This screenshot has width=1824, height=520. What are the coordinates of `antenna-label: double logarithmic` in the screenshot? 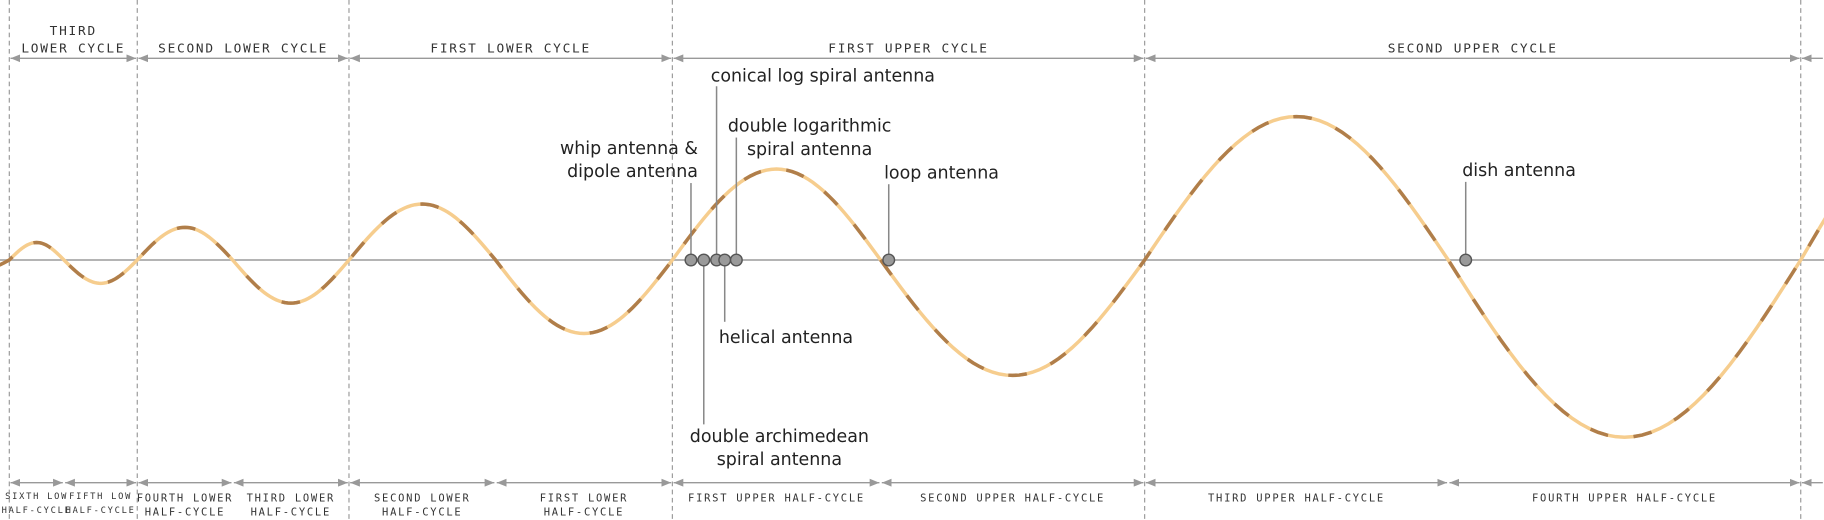 It's located at (810, 127).